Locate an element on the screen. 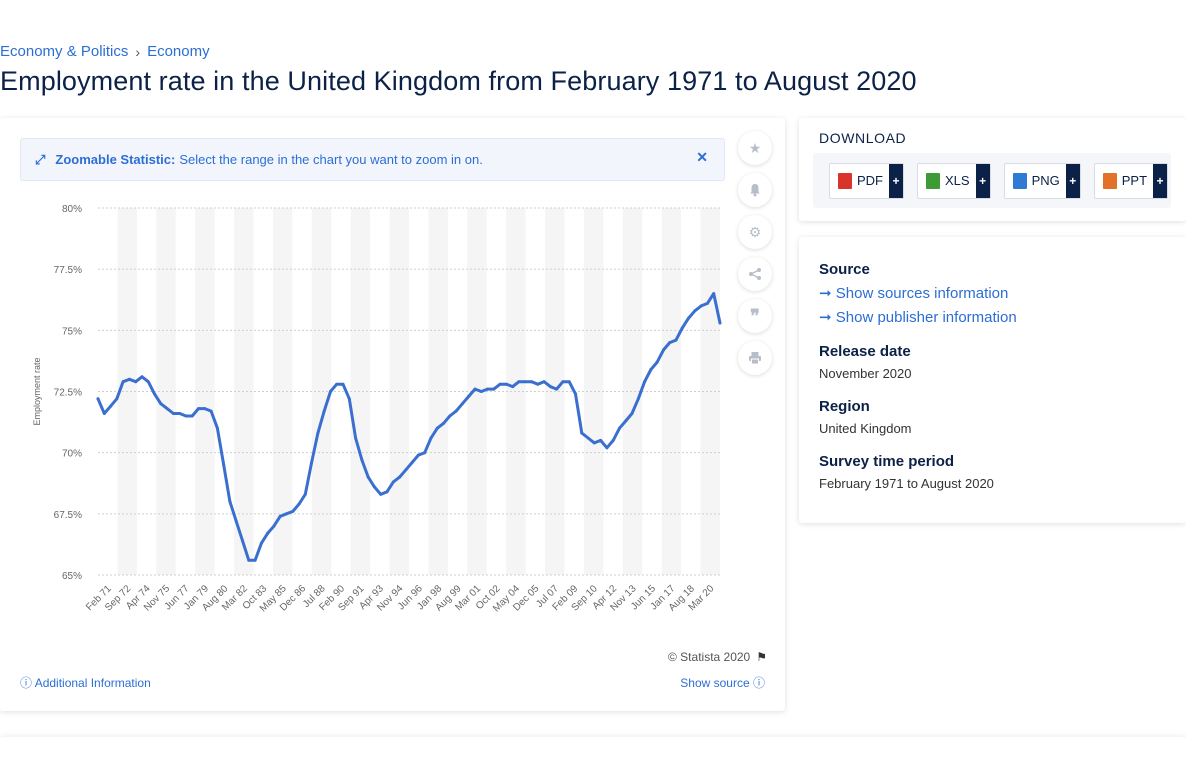 Image resolution: width=1186 pixels, height=760 pixels. settings-button: ⚙ is located at coordinates (755, 232).